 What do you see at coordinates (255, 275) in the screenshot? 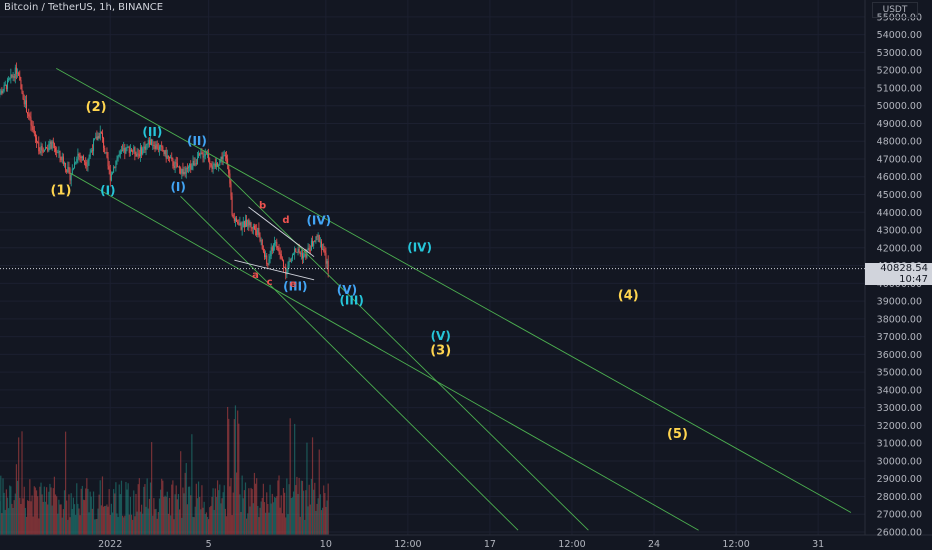
I see `wave-label-abc: a` at bounding box center [255, 275].